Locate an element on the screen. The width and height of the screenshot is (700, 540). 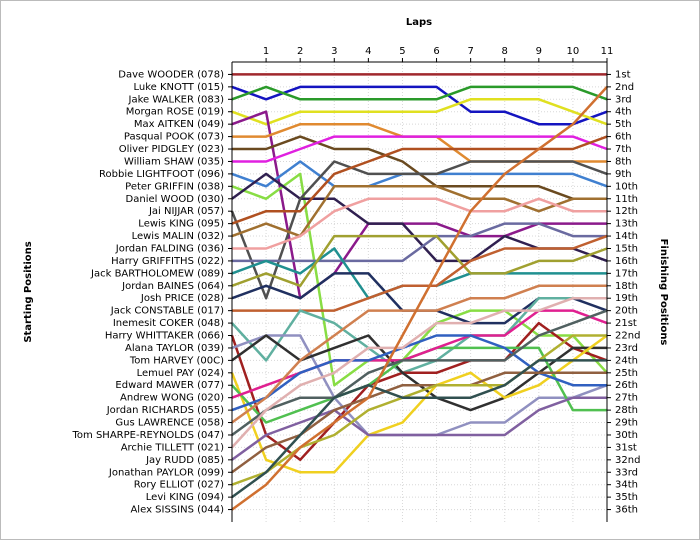
y-tick-label: Tom HARVEY (00C) is located at coordinates (176, 360).